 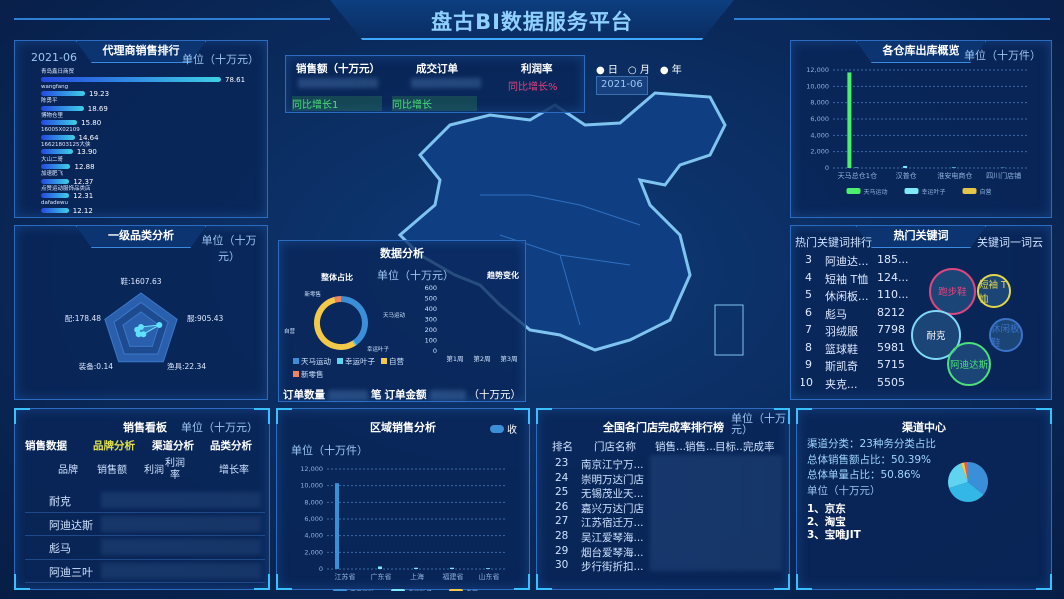 What do you see at coordinates (861, 314) in the screenshot?
I see `keyword-row: 6 彪马 8212` at bounding box center [861, 314].